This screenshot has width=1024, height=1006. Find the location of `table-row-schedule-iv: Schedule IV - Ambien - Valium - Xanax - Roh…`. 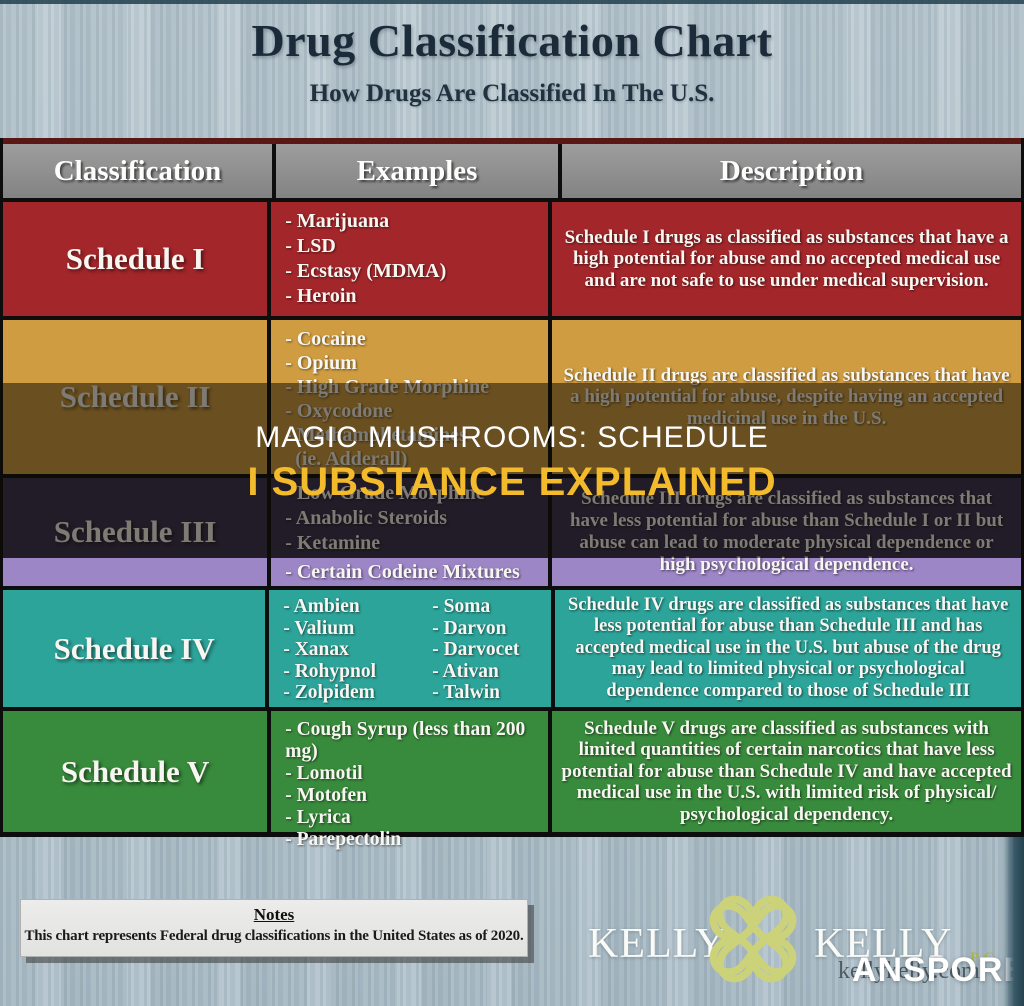

table-row-schedule-iv: Schedule IV - Ambien - Valium - Xanax - Roh… is located at coordinates (512, 650).